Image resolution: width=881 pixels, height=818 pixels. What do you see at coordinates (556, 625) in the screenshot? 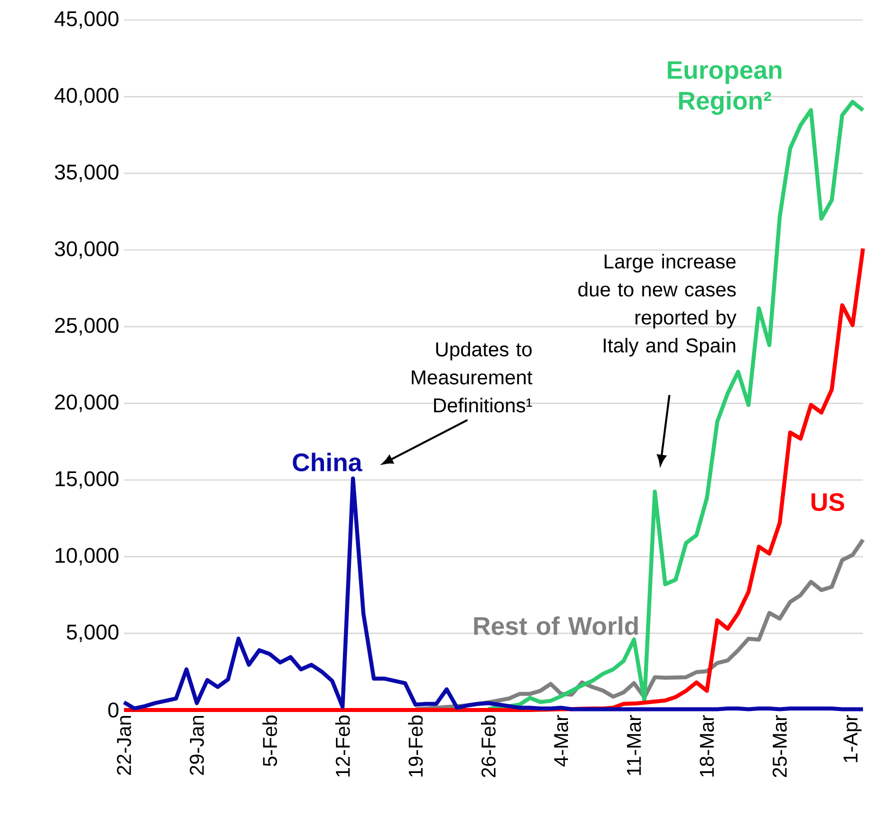
I see `series-label: Rest of World` at bounding box center [556, 625].